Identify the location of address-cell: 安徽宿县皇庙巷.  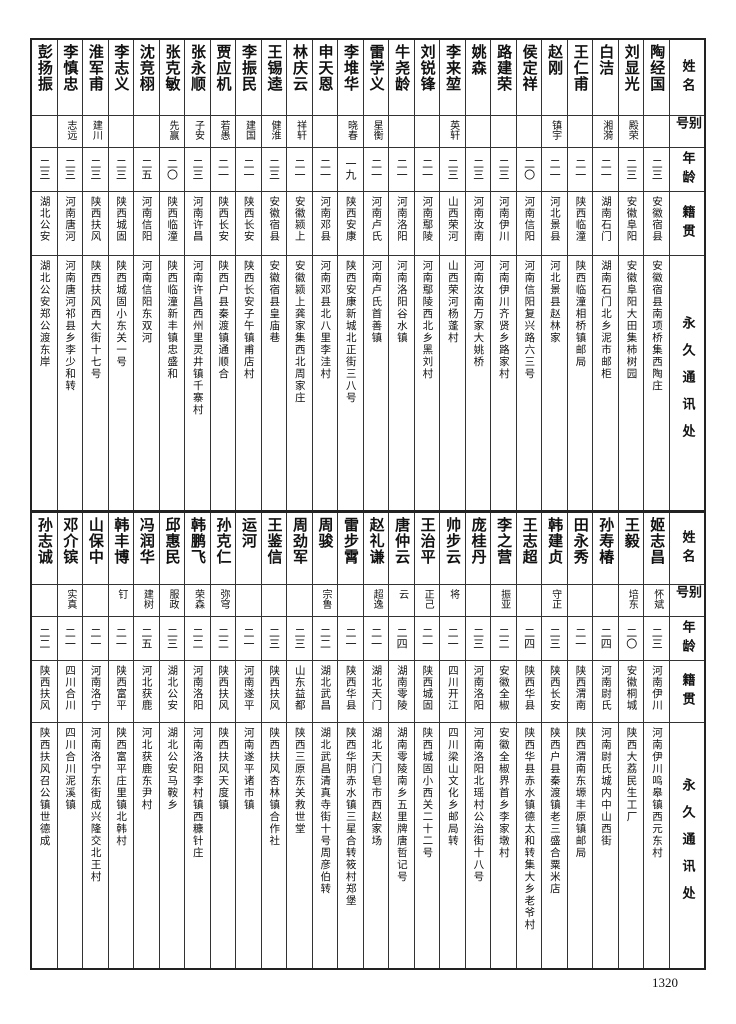
(274, 383).